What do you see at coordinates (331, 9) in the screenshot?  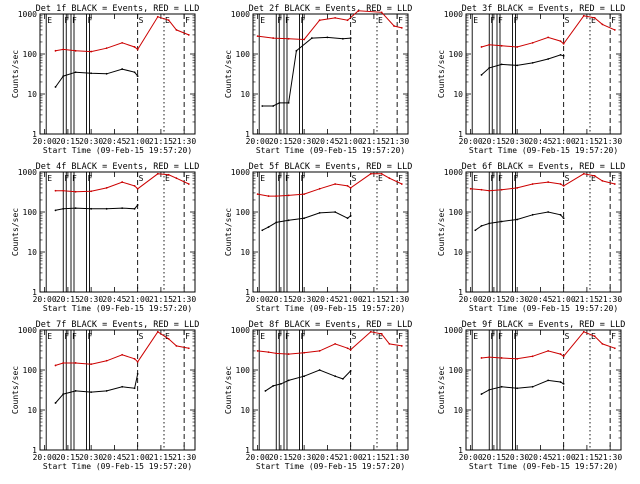 I see `chart-title: Det 2f BLACK = Events, RED = LLD` at bounding box center [331, 9].